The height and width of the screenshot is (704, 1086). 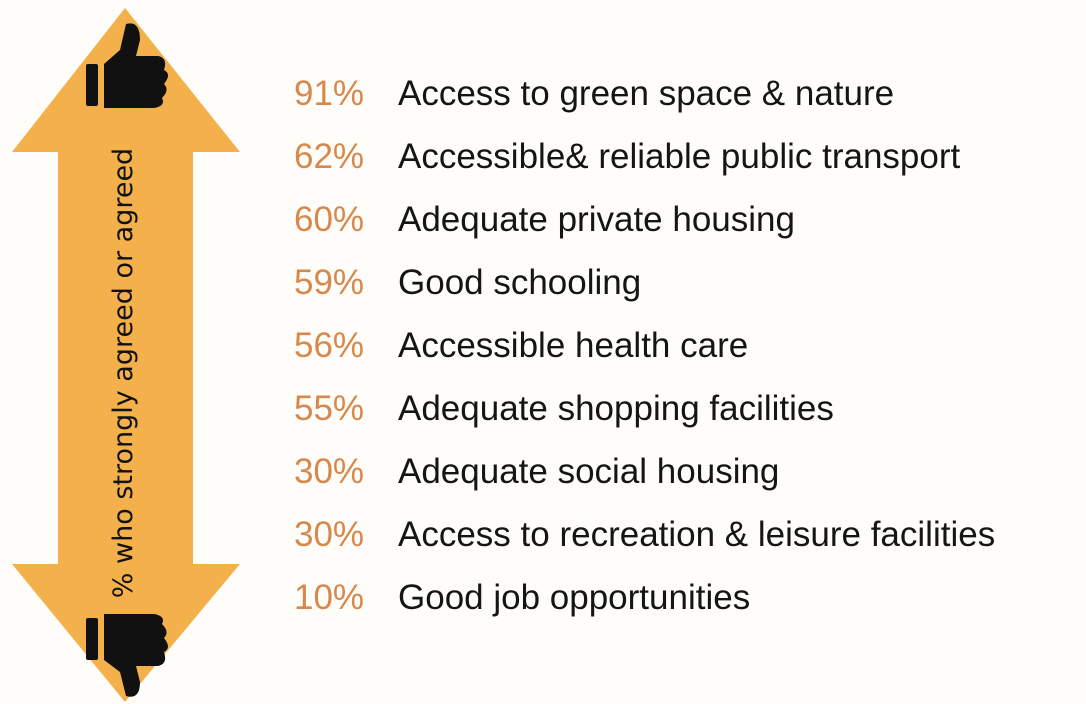 I want to click on list-item: 55% Adequate shopping facilities, so click(x=689, y=408).